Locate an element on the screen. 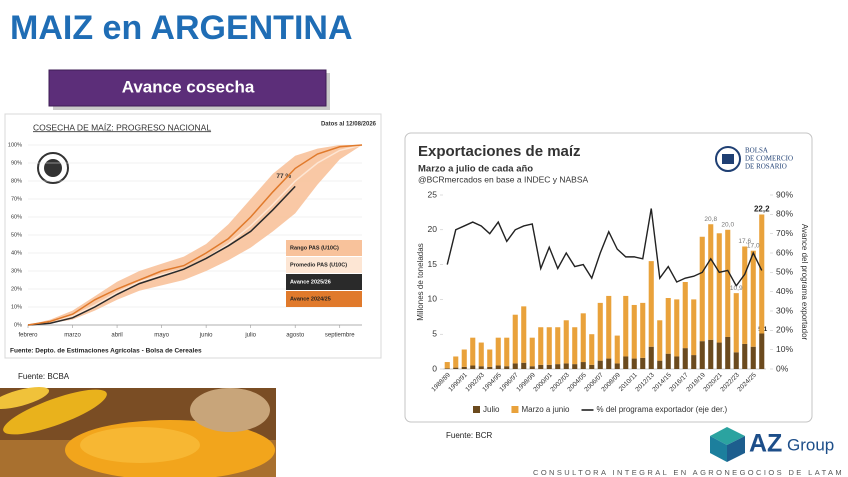  logo-text: DE ROSARIO is located at coordinates (766, 167).